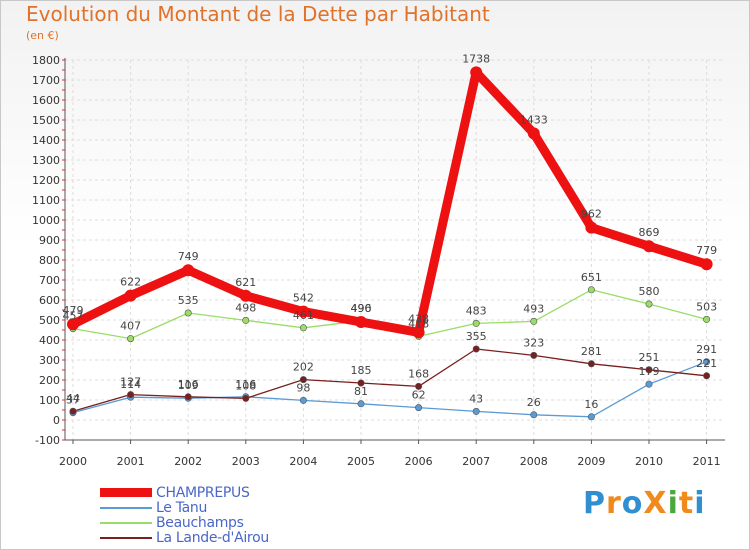 The height and width of the screenshot is (550, 750). Describe the element at coordinates (245, 282) in the screenshot. I see `data-label: 621` at that location.